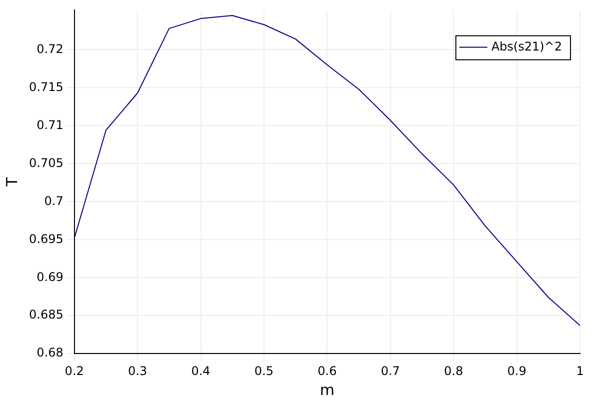 This screenshot has width=600, height=400. Describe the element at coordinates (46, 315) in the screenshot. I see `y-tick-label: 0.685` at that location.